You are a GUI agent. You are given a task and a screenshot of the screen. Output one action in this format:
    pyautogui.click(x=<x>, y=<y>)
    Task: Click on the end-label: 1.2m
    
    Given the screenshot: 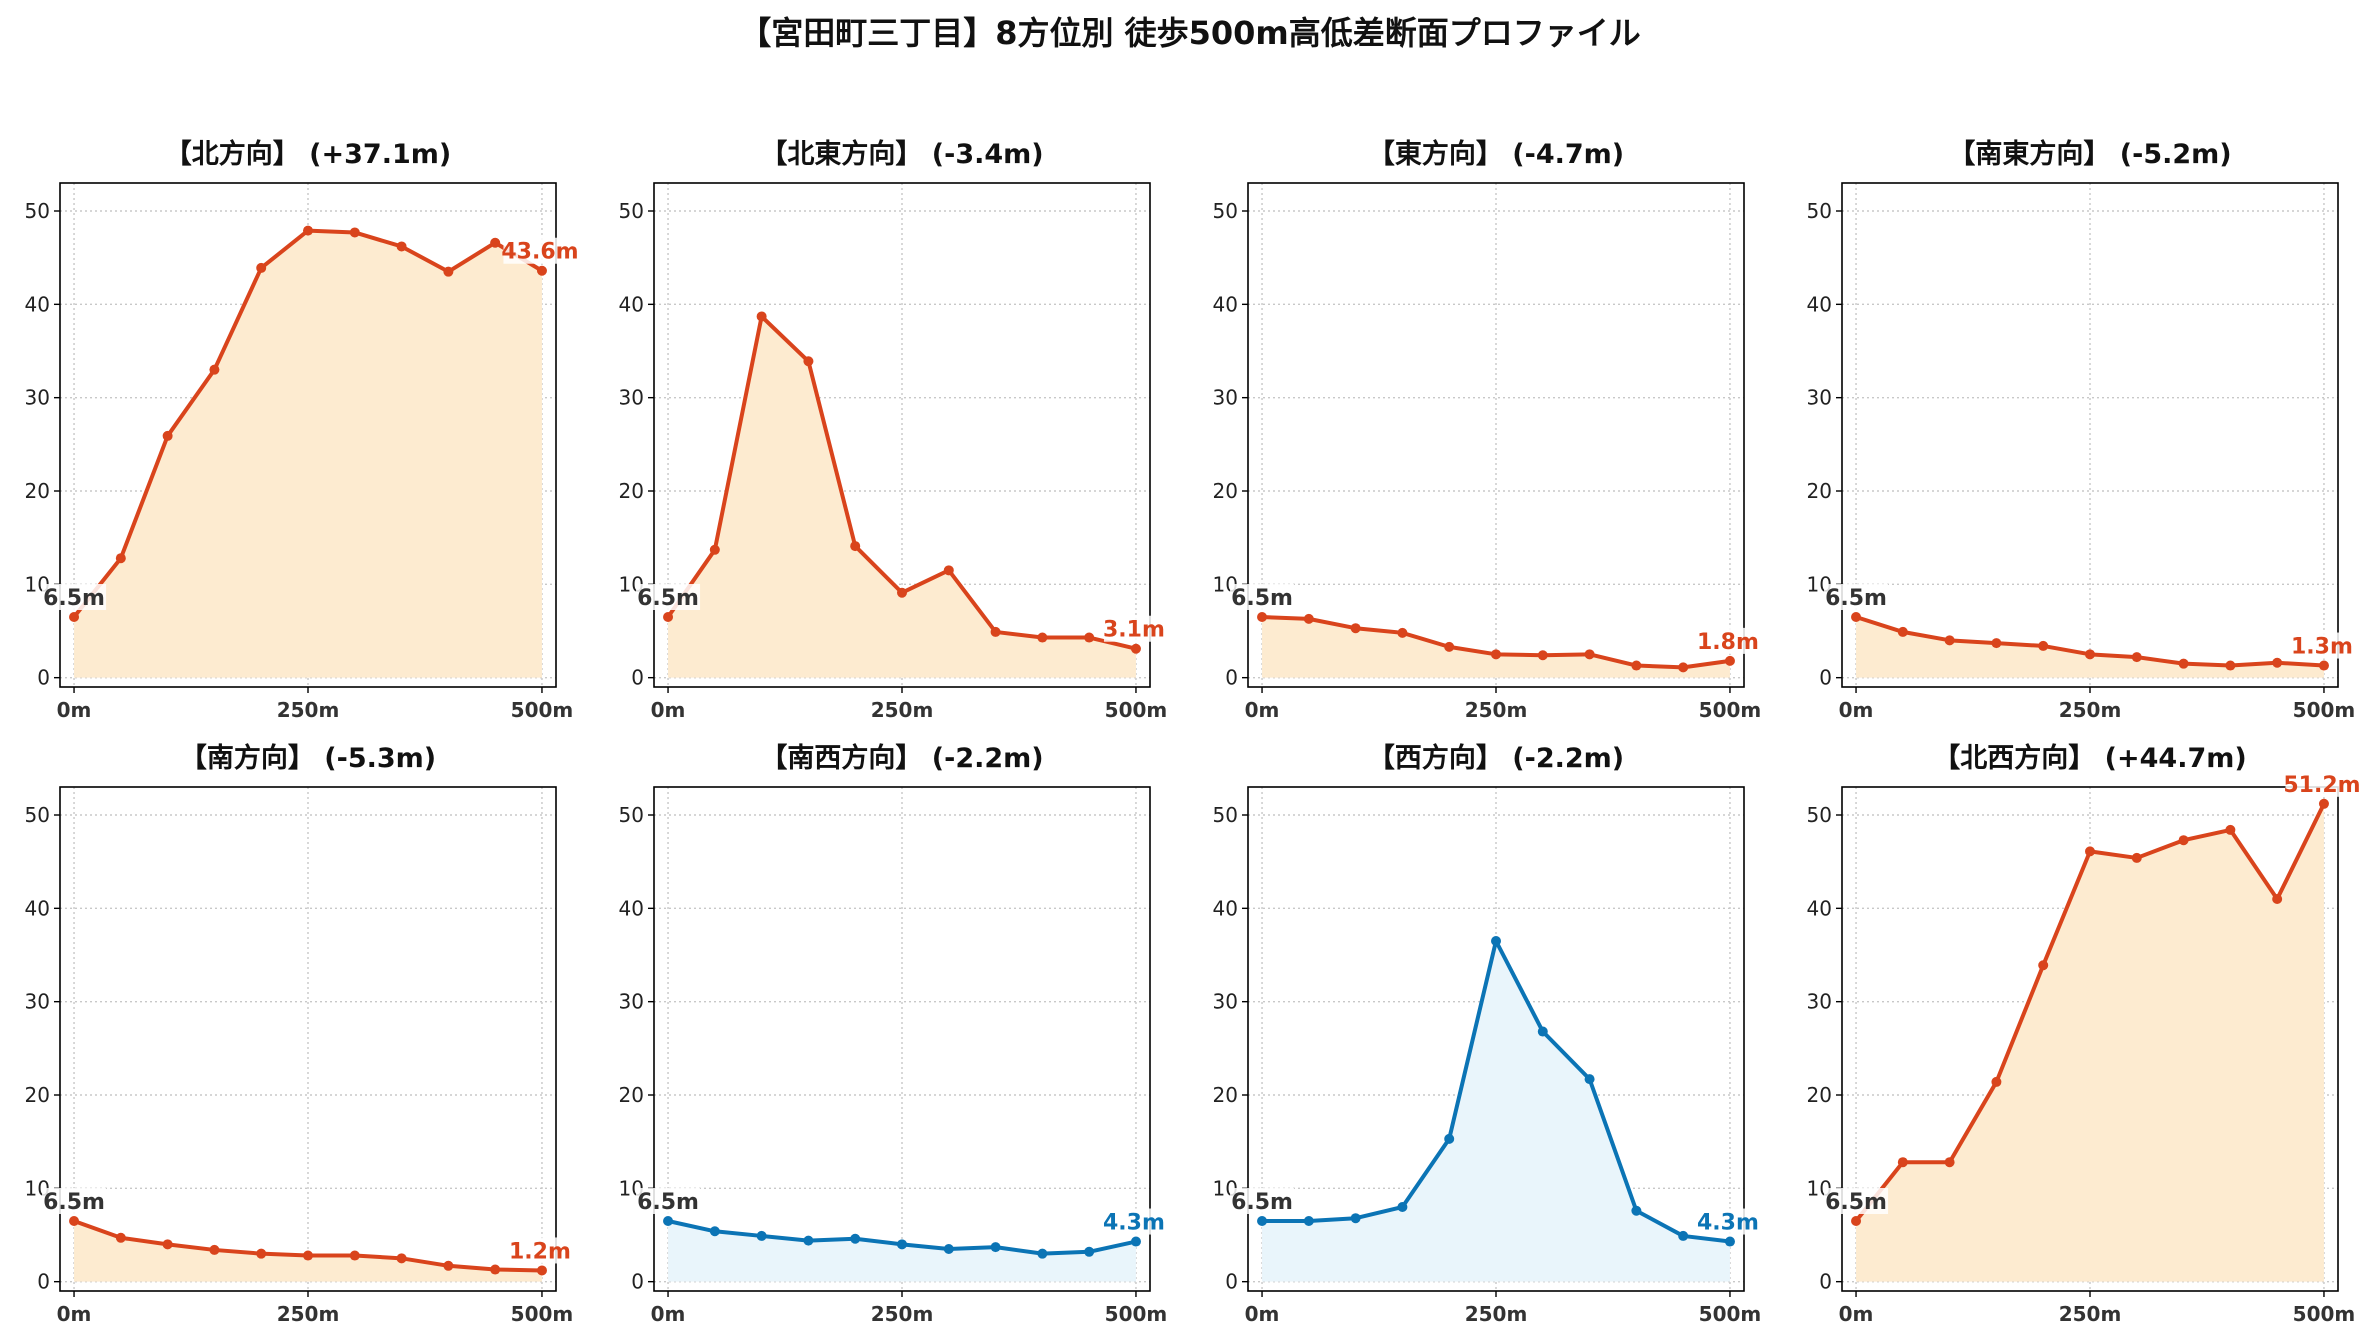 What is the action you would take?
    pyautogui.click(x=540, y=1251)
    